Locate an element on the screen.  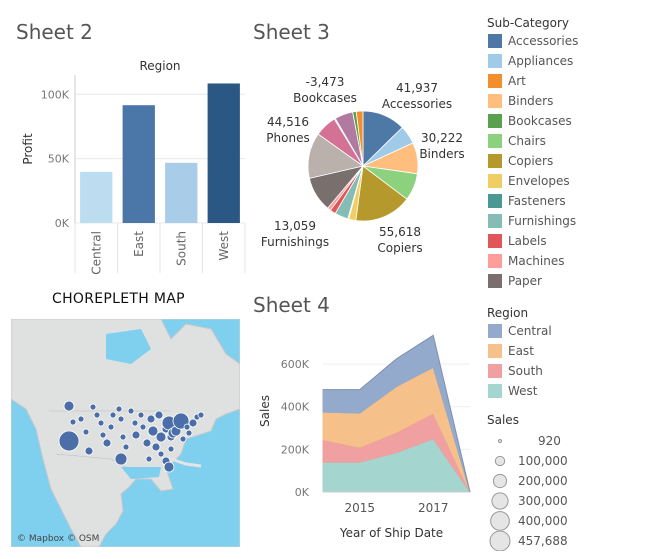
subcategory-legend-item-machines: Machines is located at coordinates (526, 261).